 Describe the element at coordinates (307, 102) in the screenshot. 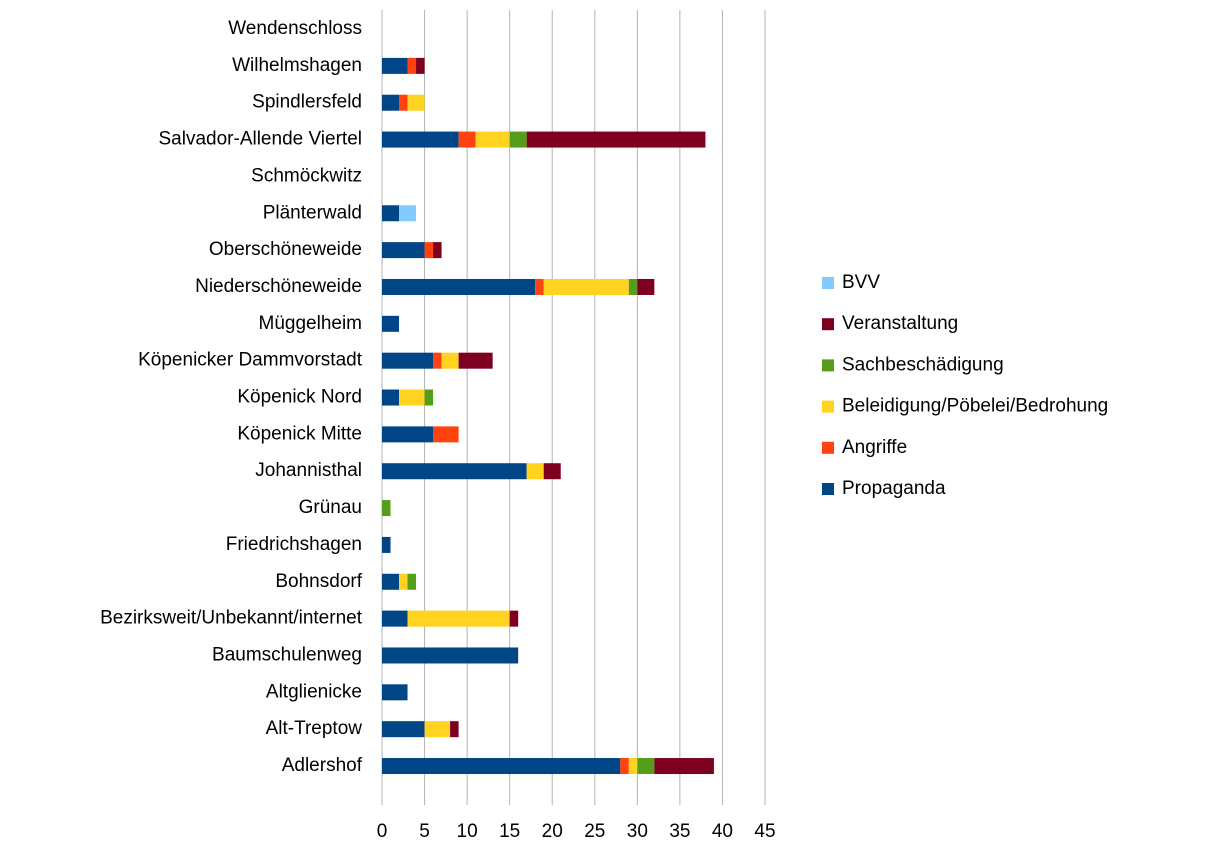

I see `y-tick-label: Spindlersfeld` at that location.